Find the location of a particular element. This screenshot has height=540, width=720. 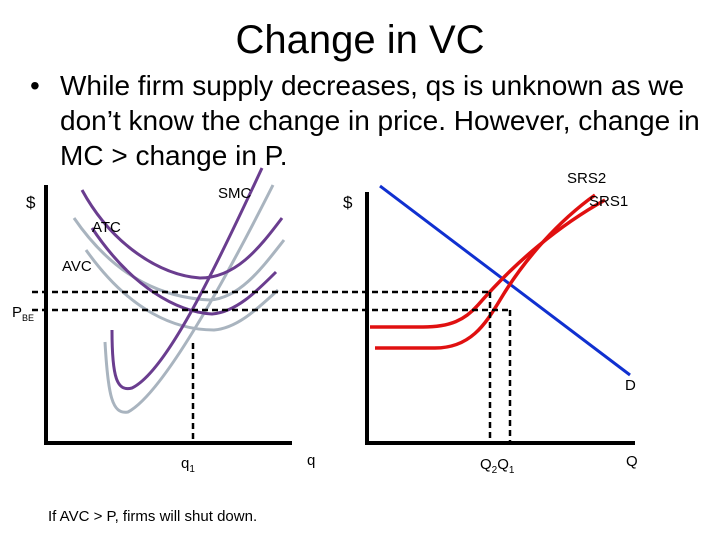

q2-sub: 2 is located at coordinates (494, 470).